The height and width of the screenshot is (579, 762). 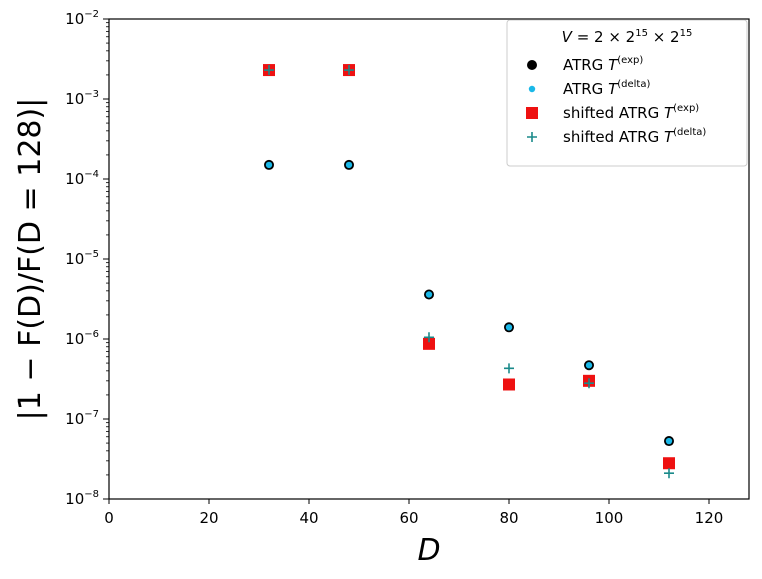 What do you see at coordinates (613, 113) in the screenshot?
I see `legend-label-main-2: shifted ATRG` at bounding box center [613, 113].